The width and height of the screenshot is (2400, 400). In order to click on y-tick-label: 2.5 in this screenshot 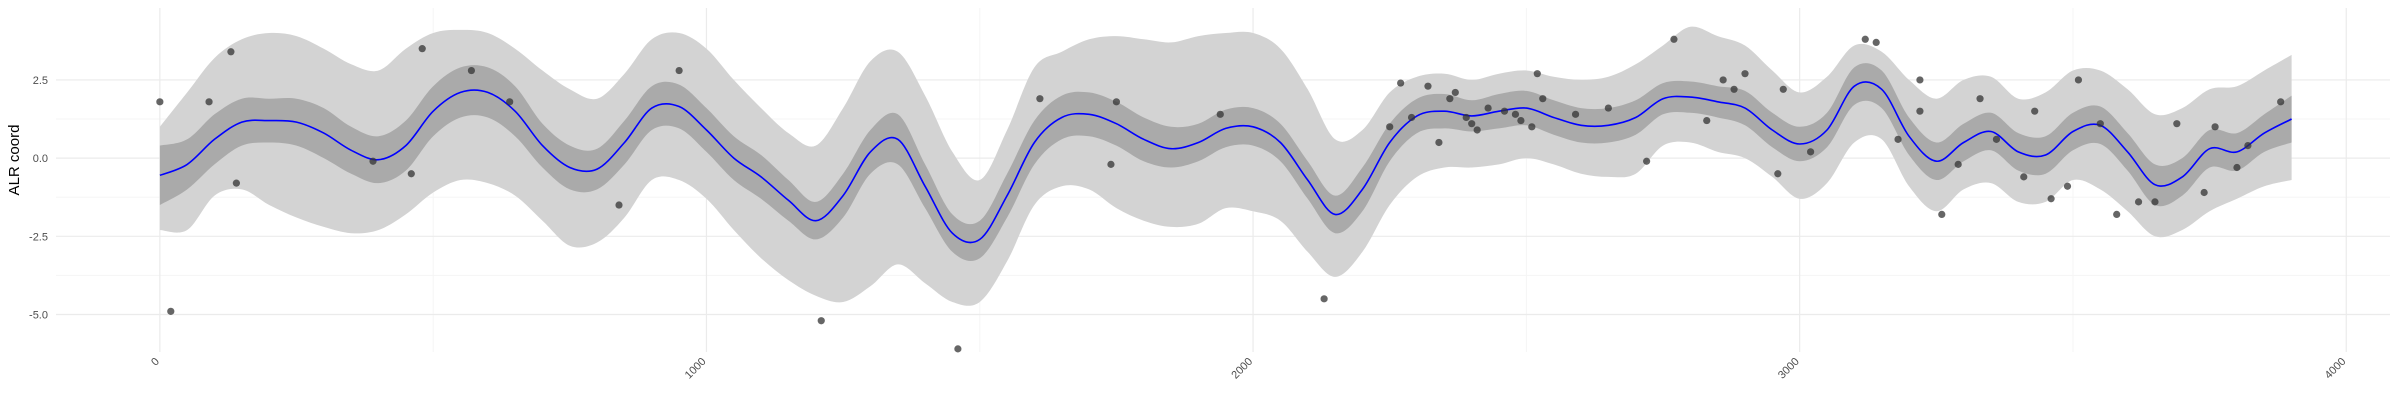, I will do `click(40, 81)`.